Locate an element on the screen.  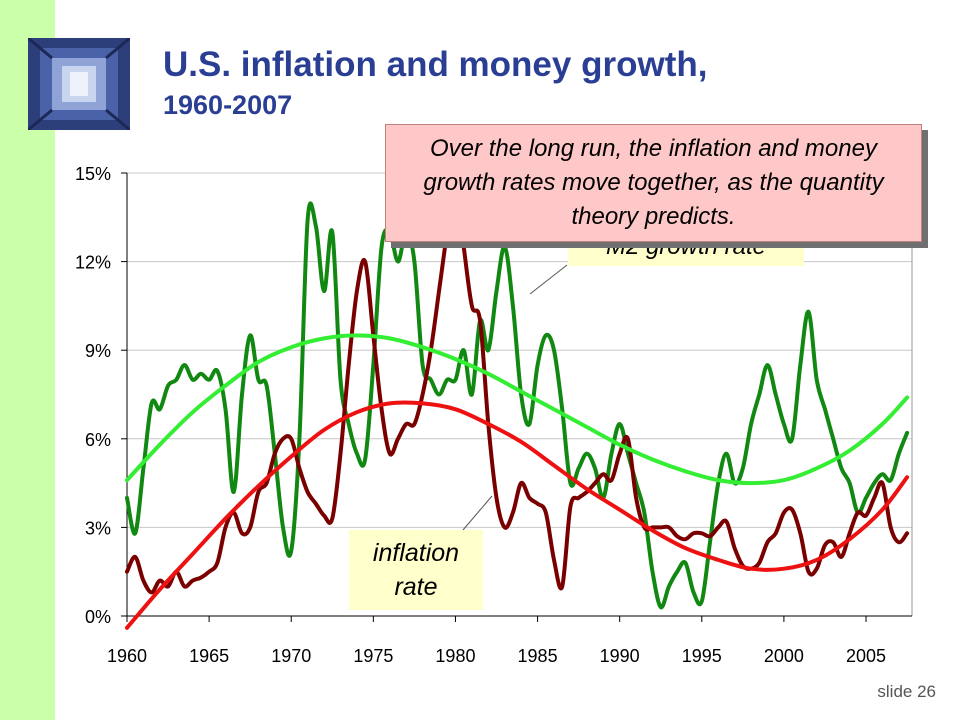
y-tick-label: 9% is located at coordinates (98, 351).